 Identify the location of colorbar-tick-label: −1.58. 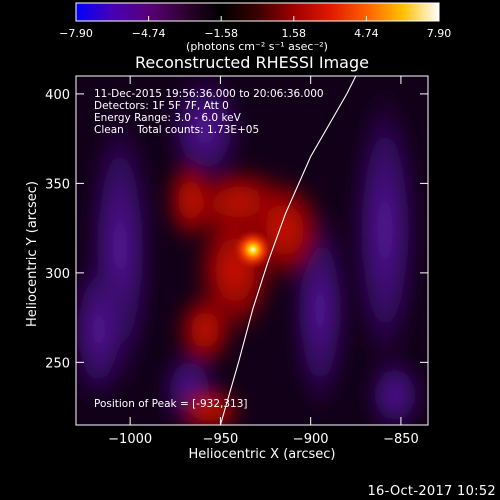
(221, 33).